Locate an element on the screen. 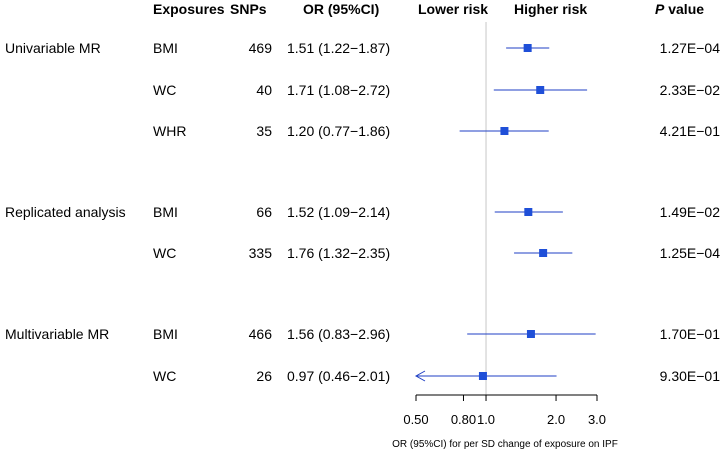 Image resolution: width=726 pixels, height=452 pixels. row-or-text: 1.52 (1.09−2.14) is located at coordinates (338, 212).